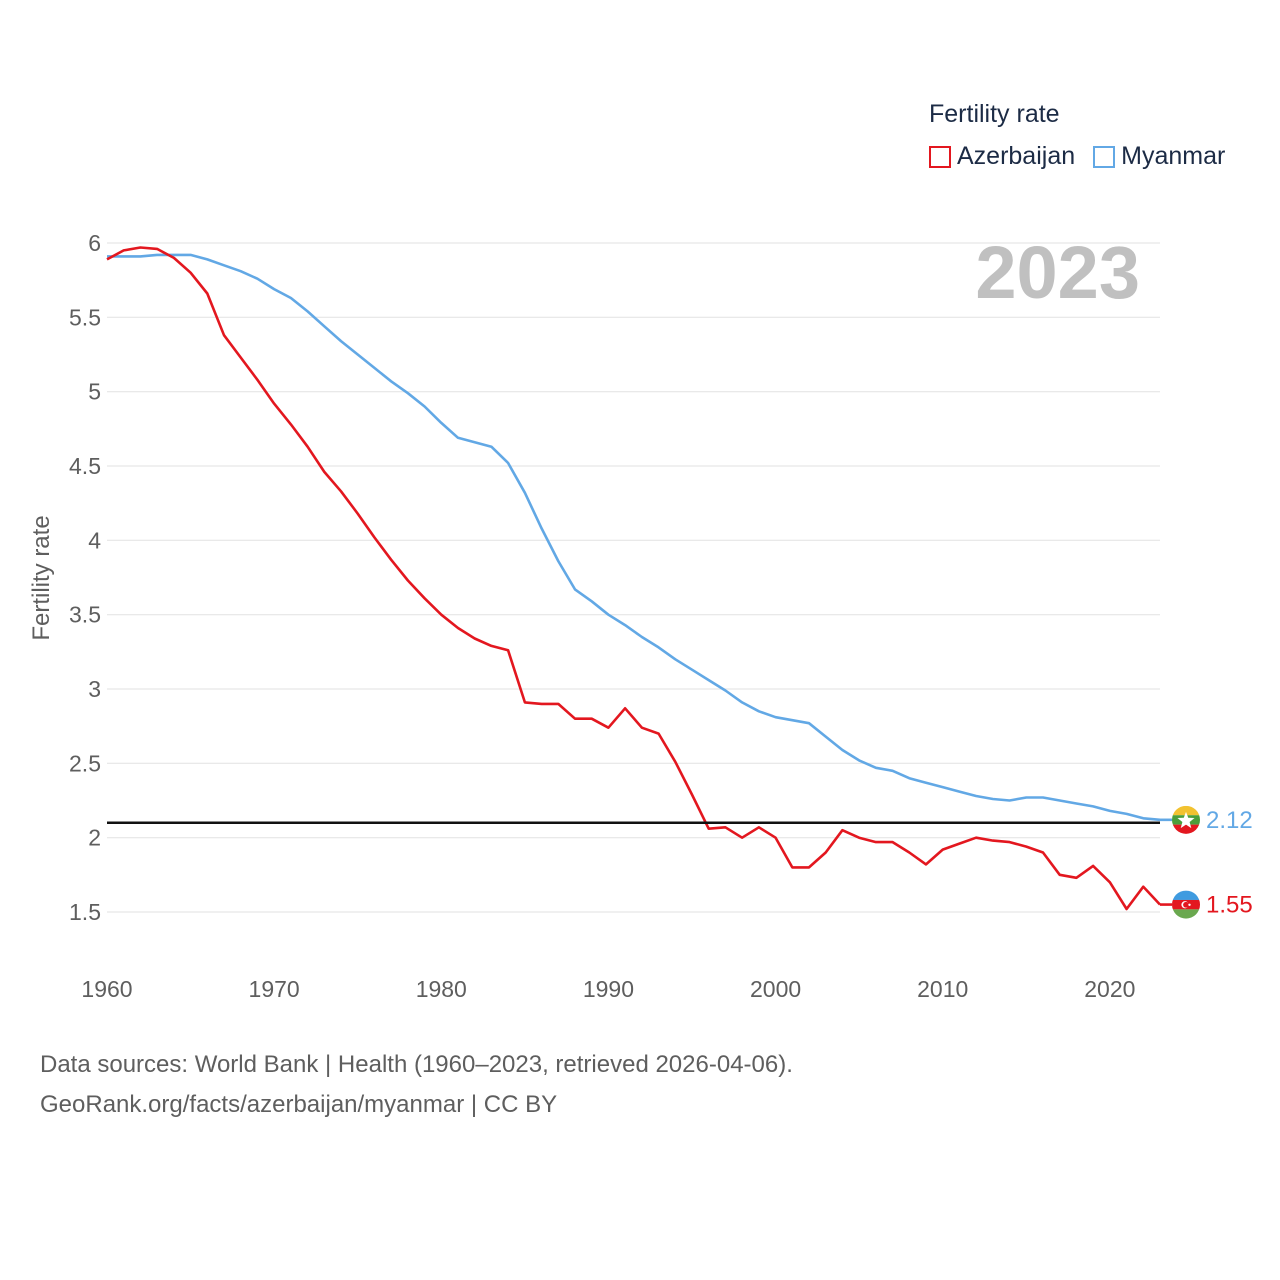 This screenshot has width=1280, height=1280. I want to click on x-tick-label: 2010, so click(942, 989).